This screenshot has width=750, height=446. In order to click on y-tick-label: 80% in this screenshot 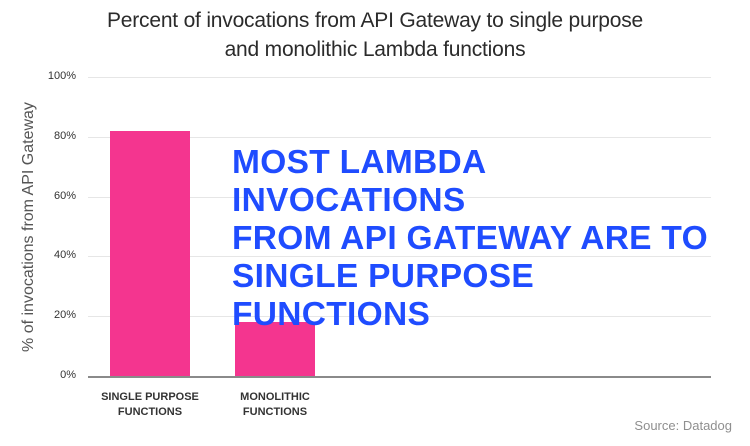, I will do `click(64, 136)`.